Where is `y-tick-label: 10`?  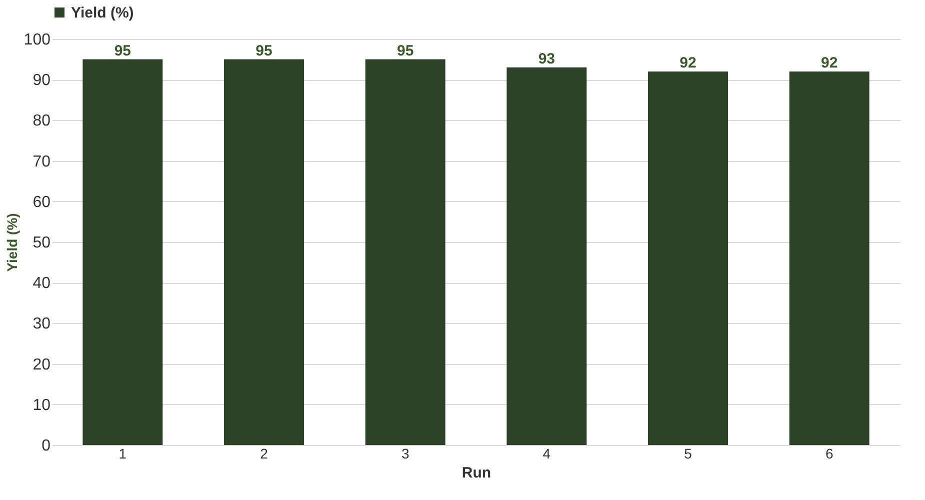
y-tick-label: 10 is located at coordinates (41, 405).